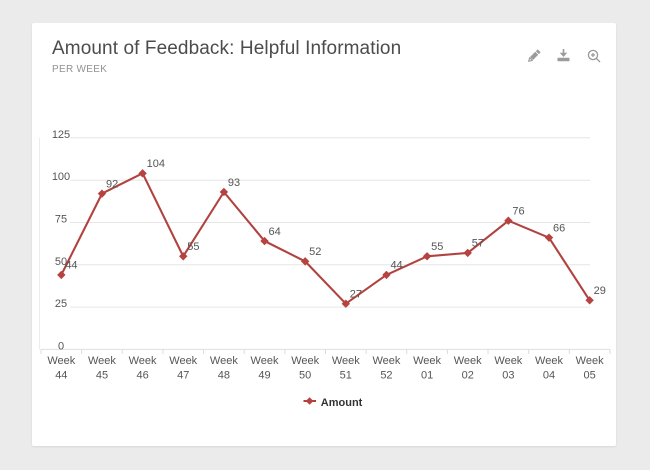 This screenshot has width=650, height=470. Describe the element at coordinates (102, 376) in the screenshot. I see `svg-text: 45` at that location.